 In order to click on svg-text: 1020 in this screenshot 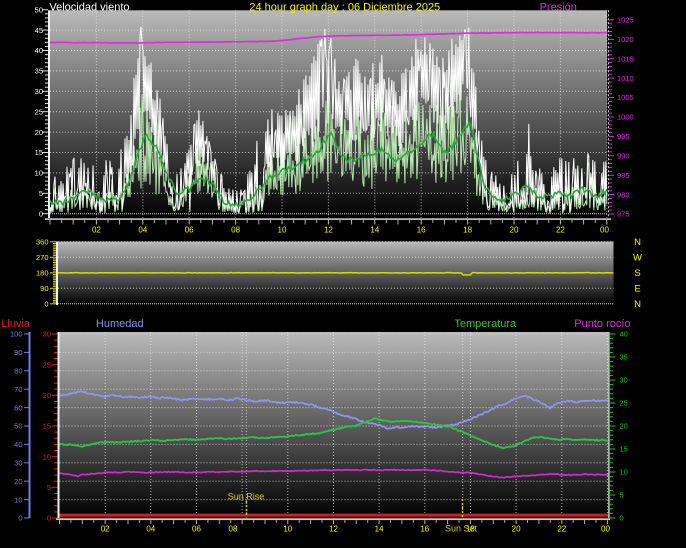, I will do `click(625, 39)`.